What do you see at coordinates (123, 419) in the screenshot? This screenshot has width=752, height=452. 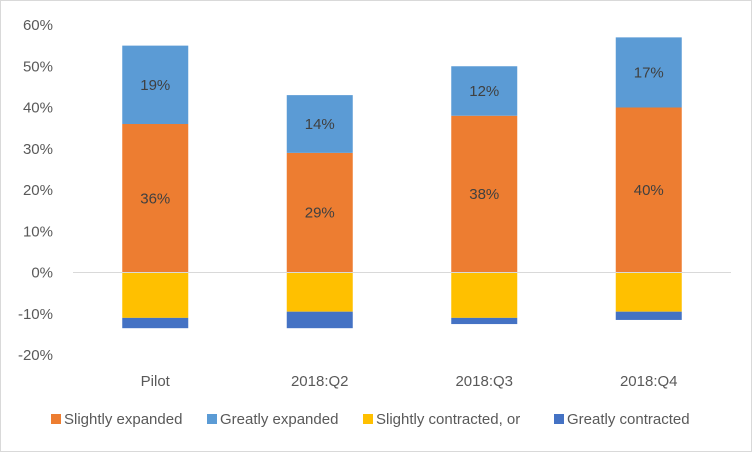 I see `legend-label: Slightly expanded` at bounding box center [123, 419].